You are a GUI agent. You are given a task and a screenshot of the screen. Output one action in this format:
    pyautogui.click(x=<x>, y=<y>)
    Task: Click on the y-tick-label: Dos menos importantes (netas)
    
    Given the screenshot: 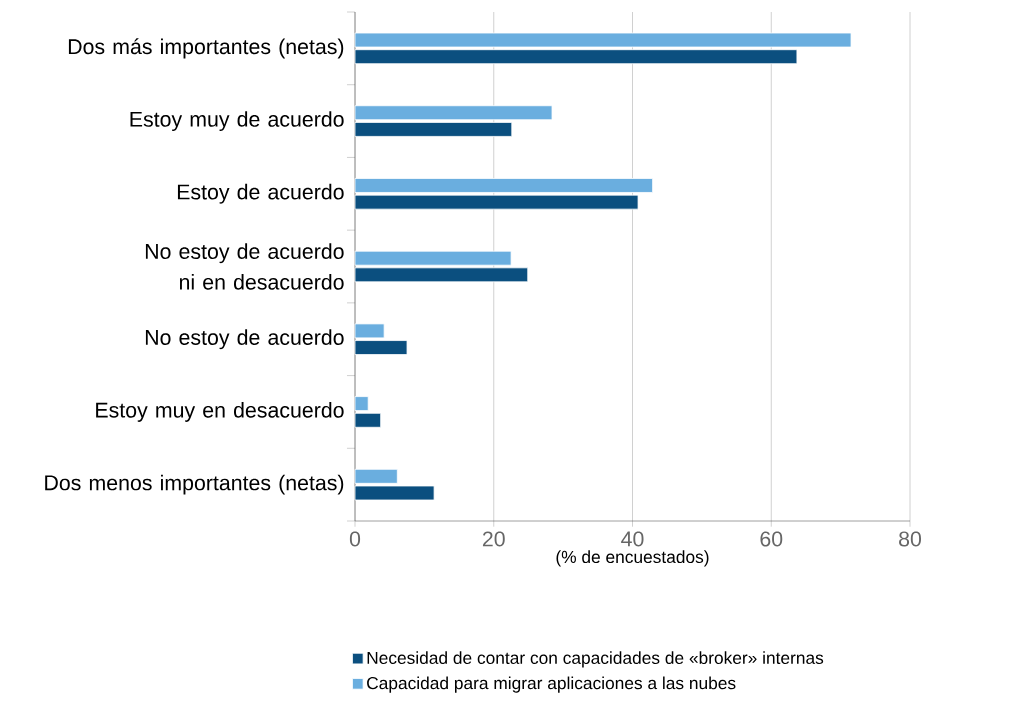 What is the action you would take?
    pyautogui.click(x=194, y=484)
    